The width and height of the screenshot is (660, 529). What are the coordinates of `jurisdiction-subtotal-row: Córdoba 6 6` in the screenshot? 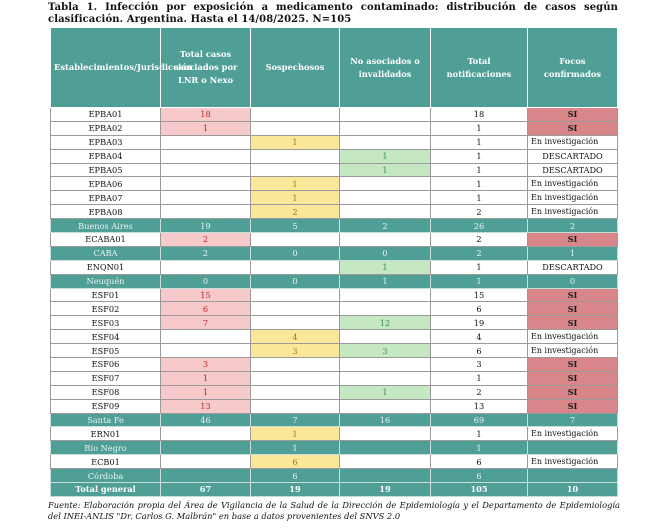 It's located at (334, 476).